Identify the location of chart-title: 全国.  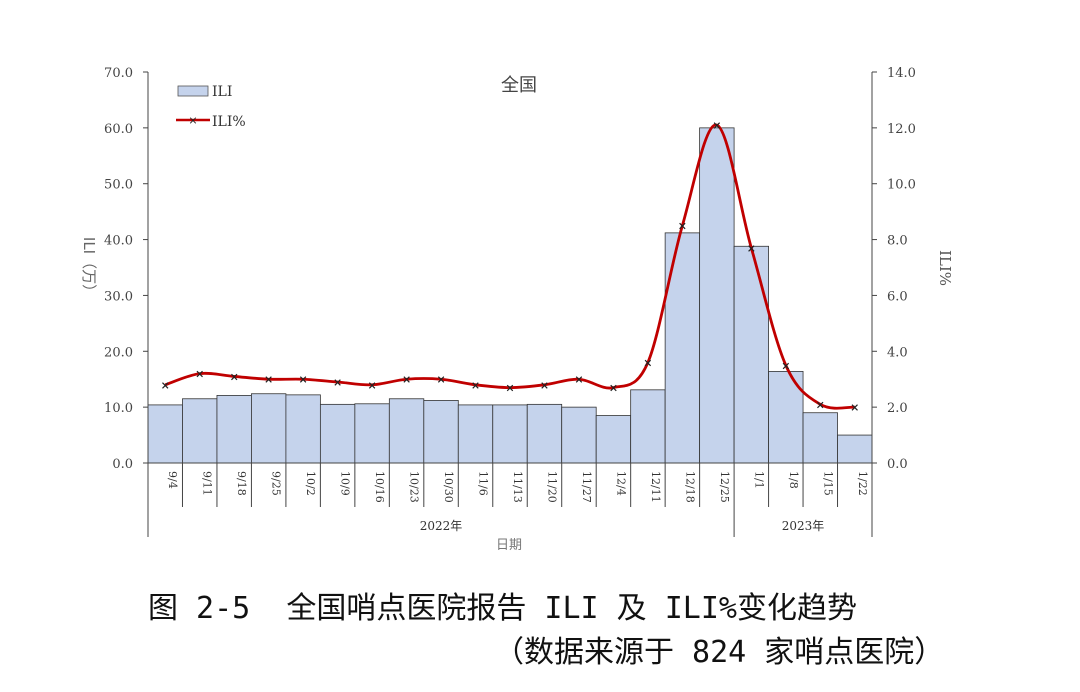
(519, 85).